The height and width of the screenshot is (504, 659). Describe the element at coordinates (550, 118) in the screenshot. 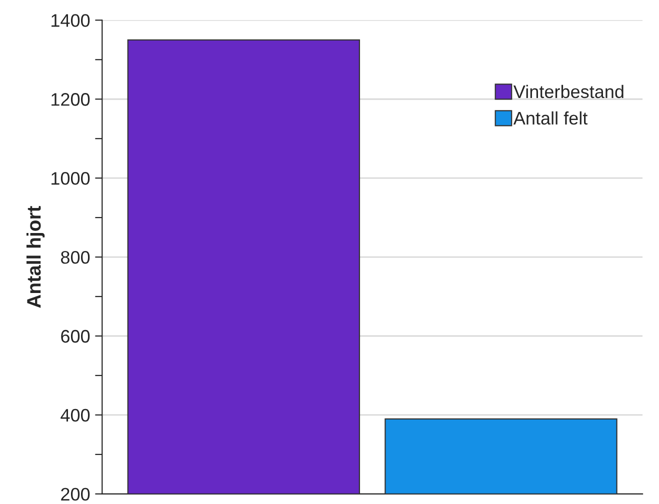

I see `legend-label: Antall felt` at that location.